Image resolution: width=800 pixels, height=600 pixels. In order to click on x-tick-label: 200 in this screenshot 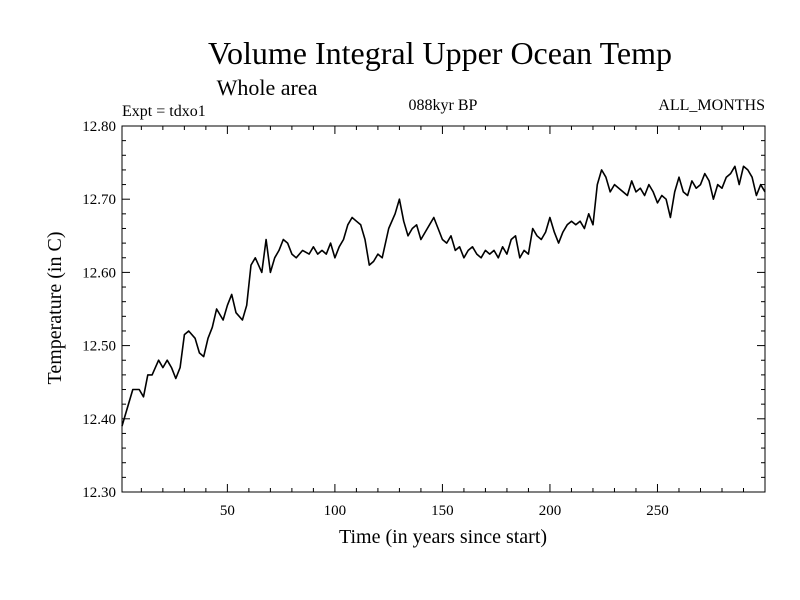, I will do `click(550, 511)`.